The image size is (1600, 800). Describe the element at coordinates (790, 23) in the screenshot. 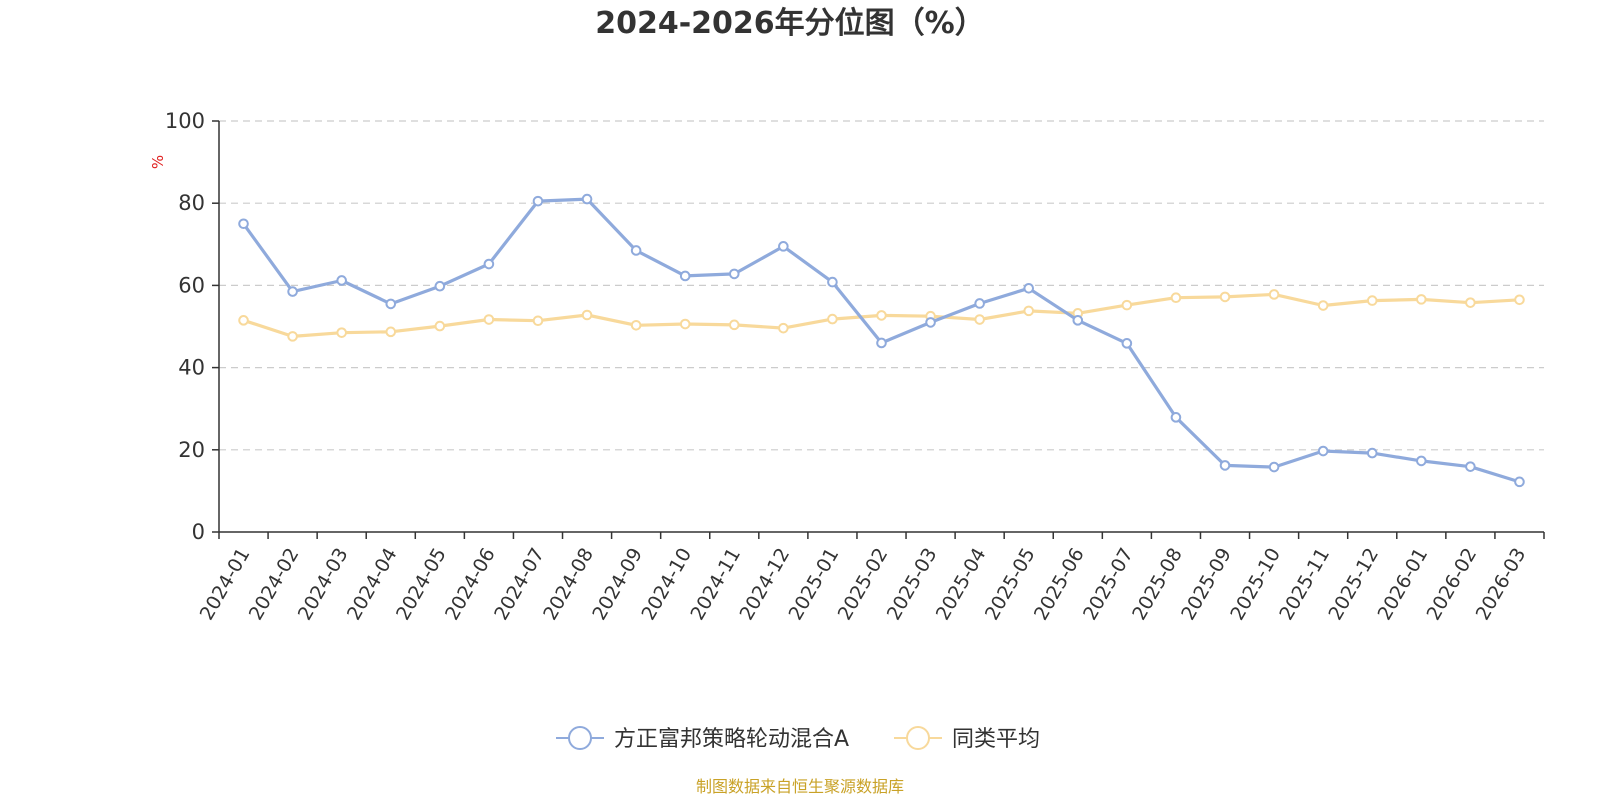

I see `chart-title: 2024-2026年分位图（%）` at that location.